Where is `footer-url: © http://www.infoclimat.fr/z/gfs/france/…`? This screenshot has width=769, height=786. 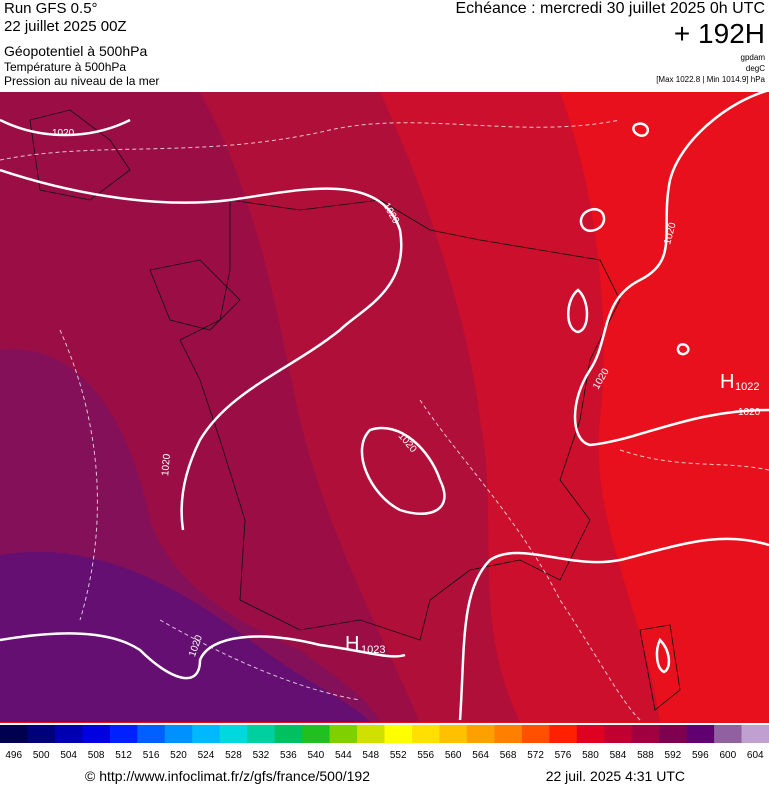 footer-url: © http://www.infoclimat.fr/z/gfs/france/… is located at coordinates (227, 776).